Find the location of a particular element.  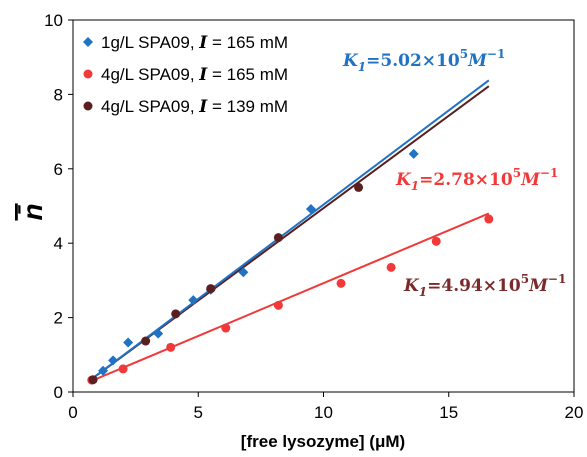

x-tick-label: 10 is located at coordinates (323, 412).